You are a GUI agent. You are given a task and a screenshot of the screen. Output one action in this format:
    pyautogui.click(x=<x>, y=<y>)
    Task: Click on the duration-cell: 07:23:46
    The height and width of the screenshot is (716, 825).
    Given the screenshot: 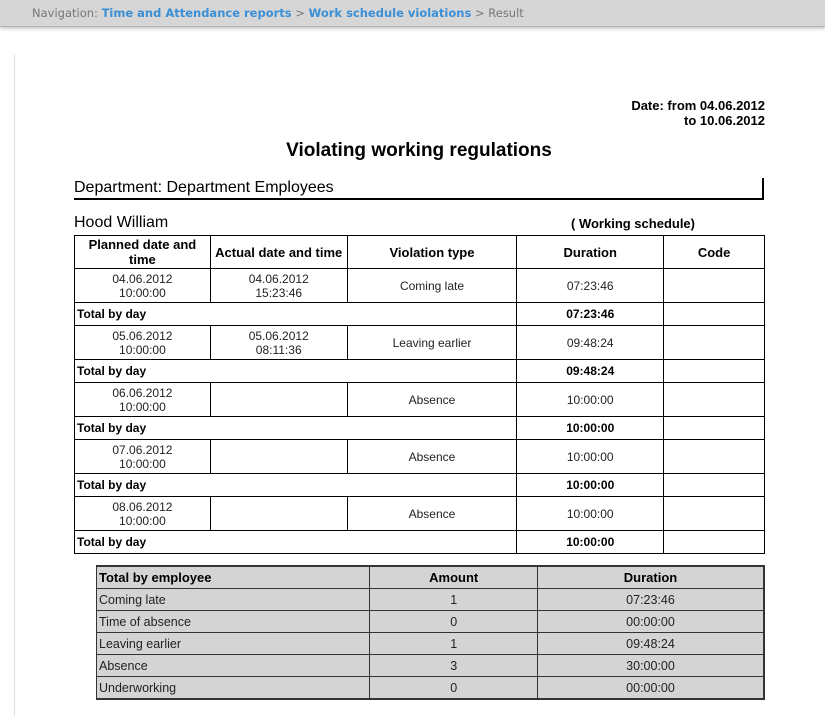 What is the action you would take?
    pyautogui.click(x=590, y=285)
    